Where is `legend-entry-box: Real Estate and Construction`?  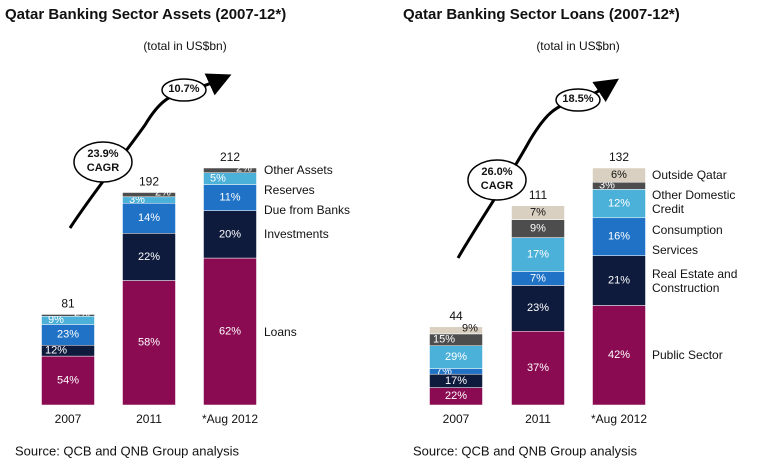 legend-entry-box: Real Estate and Construction is located at coordinates (695, 280).